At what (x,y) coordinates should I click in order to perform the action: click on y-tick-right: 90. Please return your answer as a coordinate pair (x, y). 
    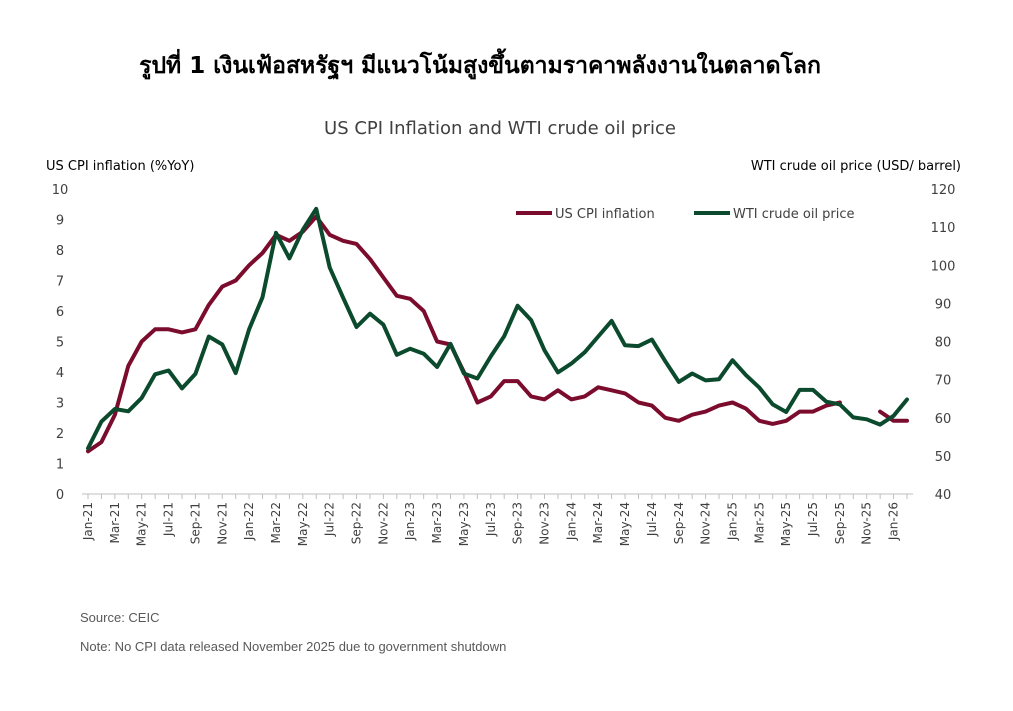
    Looking at the image, I should click on (943, 304).